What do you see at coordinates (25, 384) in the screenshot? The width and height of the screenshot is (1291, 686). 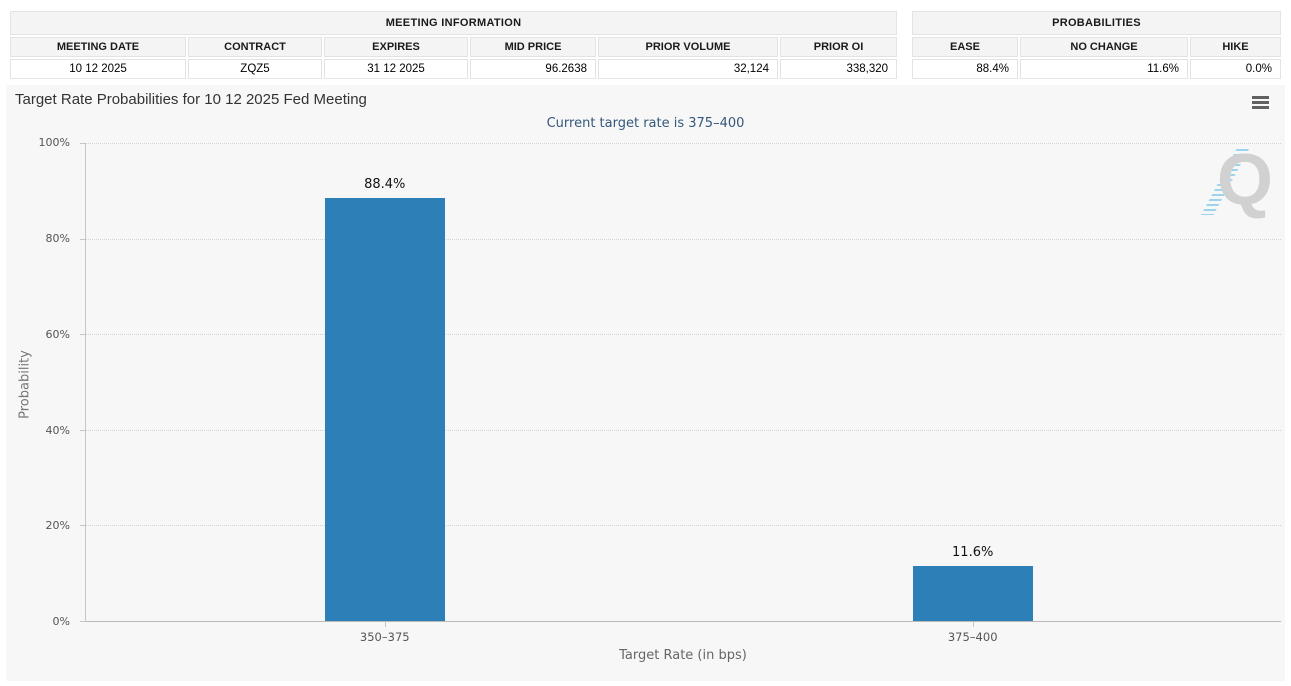 I see `y-axis-title: Probability` at bounding box center [25, 384].